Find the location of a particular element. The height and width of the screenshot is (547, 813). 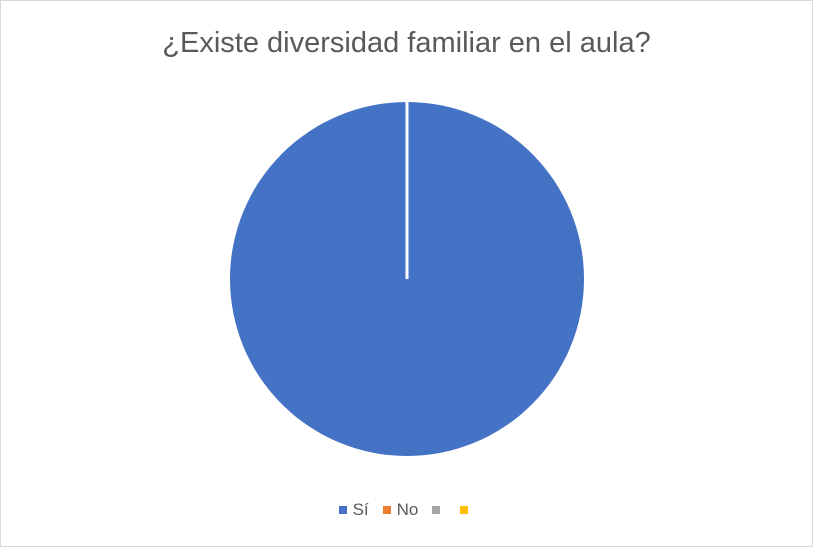

legend-swatch-si is located at coordinates (342, 510).